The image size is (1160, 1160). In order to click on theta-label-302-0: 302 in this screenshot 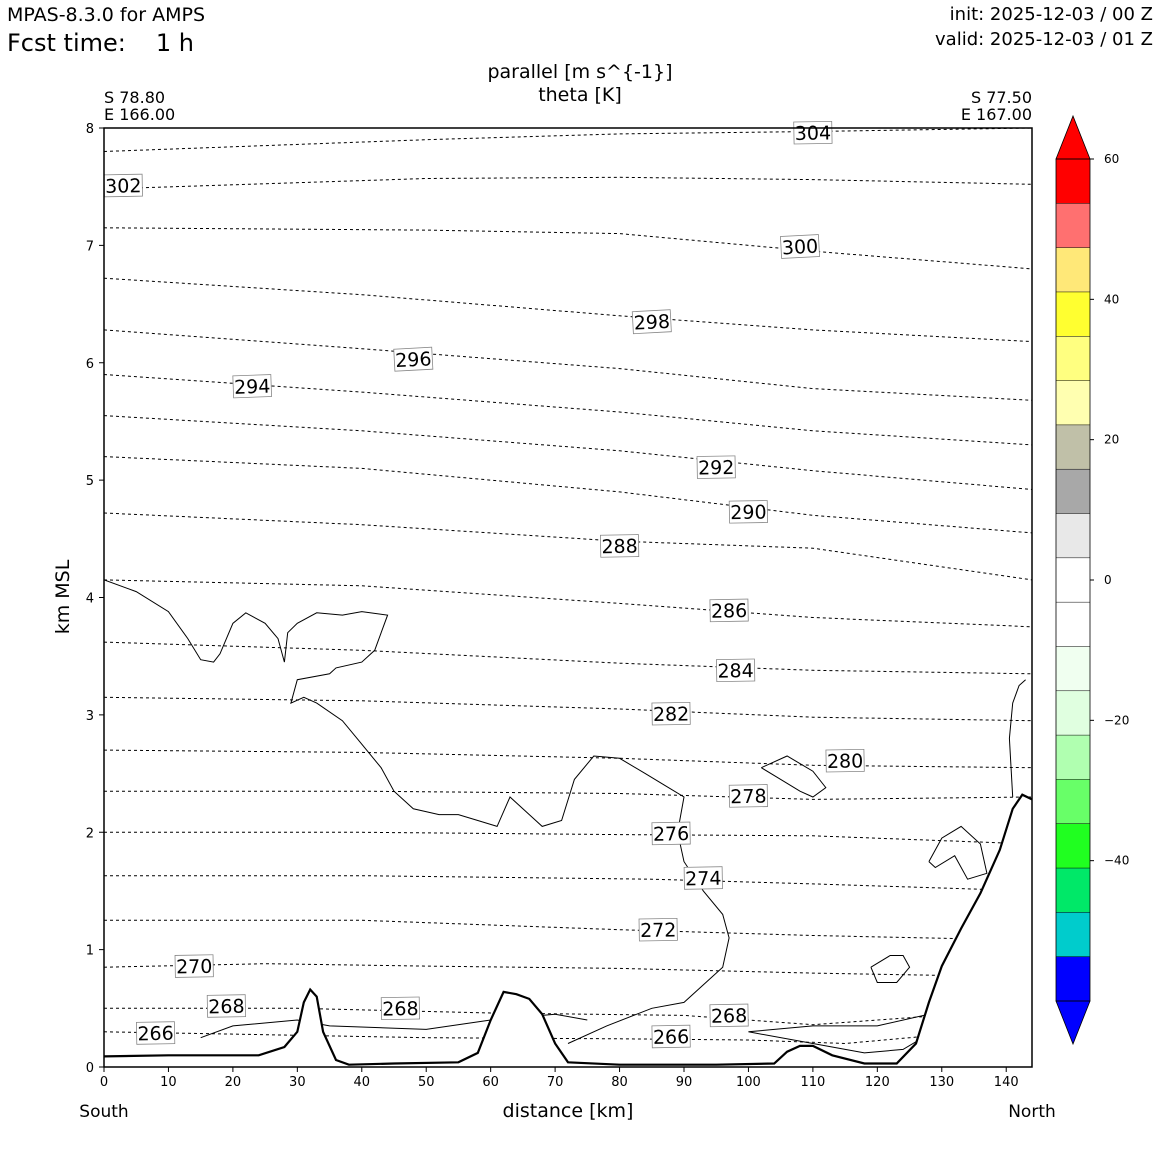, I will do `click(123, 185)`.